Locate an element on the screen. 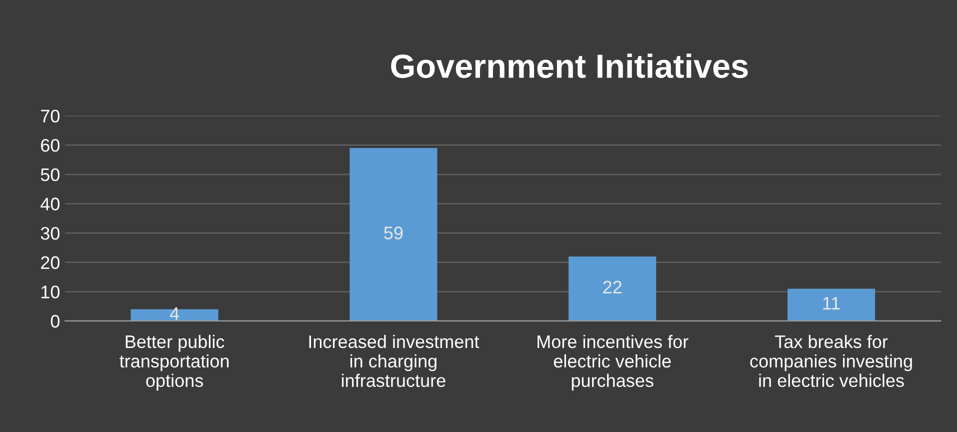 The width and height of the screenshot is (957, 432). x-tick-label: More incentives for electric vehicle purchases is located at coordinates (613, 362).